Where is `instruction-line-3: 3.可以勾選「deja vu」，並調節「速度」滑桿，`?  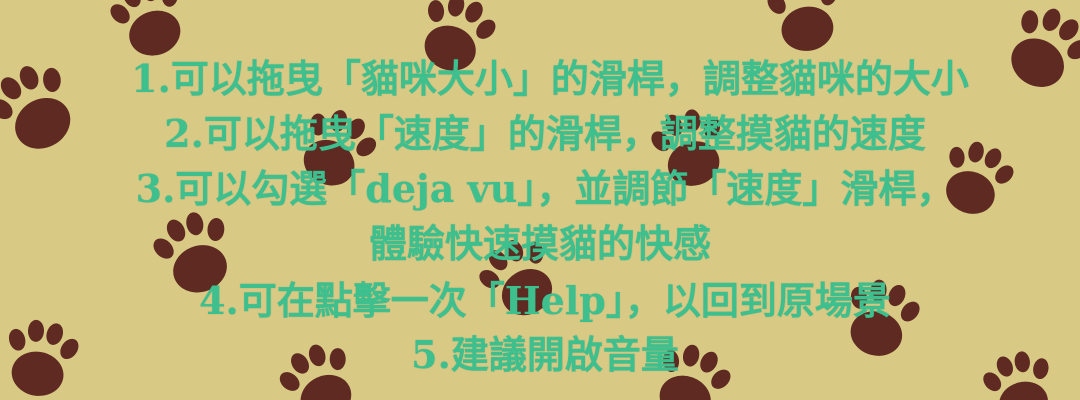
instruction-line-3: 3.可以勾選「deja vu」，並調節「速度」滑桿， is located at coordinates (545, 188).